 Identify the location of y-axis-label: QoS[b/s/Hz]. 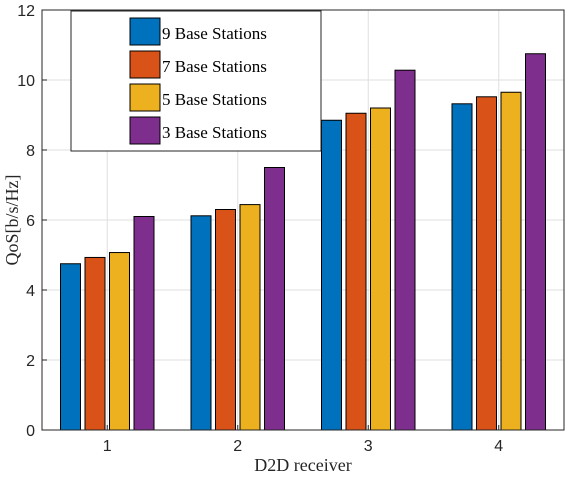
(12, 220).